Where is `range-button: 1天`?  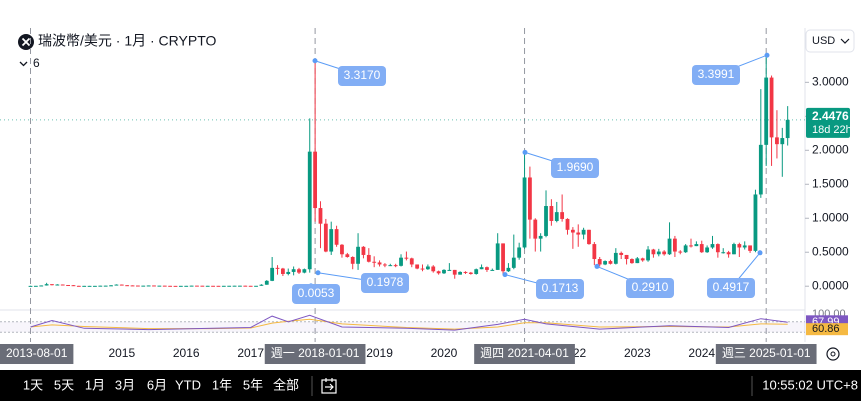 range-button: 1天 is located at coordinates (33, 384).